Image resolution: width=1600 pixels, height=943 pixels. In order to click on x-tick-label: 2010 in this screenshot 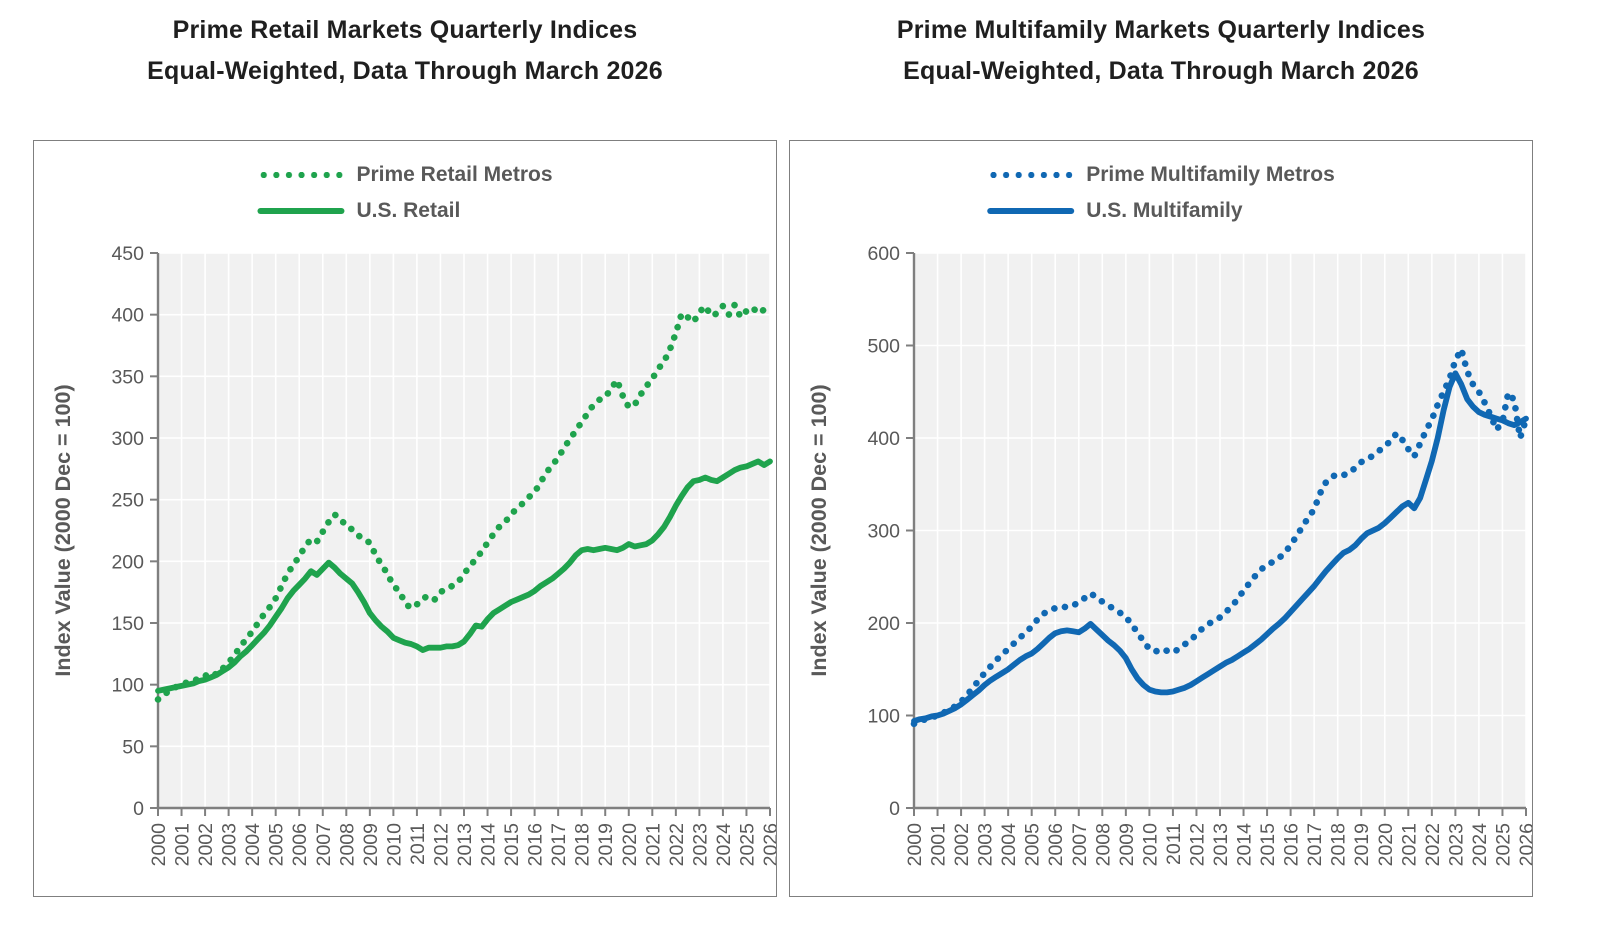, I will do `click(394, 845)`.